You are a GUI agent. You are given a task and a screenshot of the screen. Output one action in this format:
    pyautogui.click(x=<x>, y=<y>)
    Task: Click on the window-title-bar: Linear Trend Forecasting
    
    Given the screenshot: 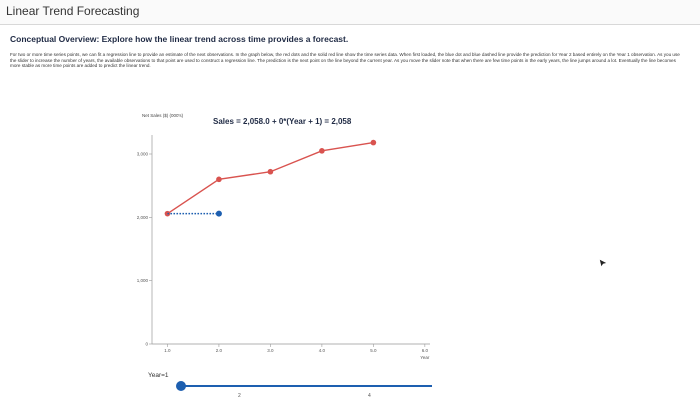 What is the action you would take?
    pyautogui.click(x=350, y=12)
    